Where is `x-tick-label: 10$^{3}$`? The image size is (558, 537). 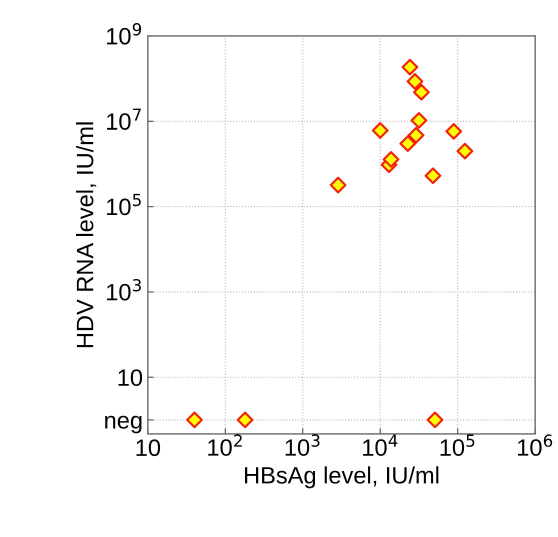 x-tick-label: 10$^{3}$ is located at coordinates (303, 445).